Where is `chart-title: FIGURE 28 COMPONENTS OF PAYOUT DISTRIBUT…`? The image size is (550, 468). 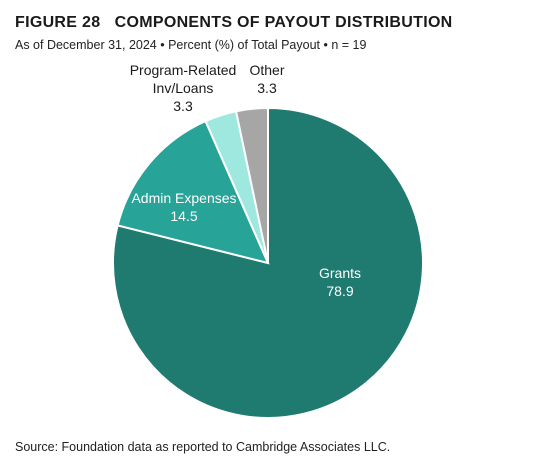
chart-title: FIGURE 28 COMPONENTS OF PAYOUT DISTRIBUT… is located at coordinates (234, 22).